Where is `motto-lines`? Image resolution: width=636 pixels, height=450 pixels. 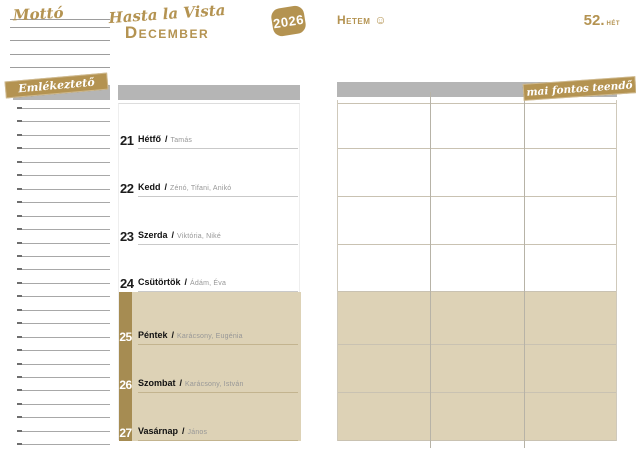 motto-lines is located at coordinates (60, 40).